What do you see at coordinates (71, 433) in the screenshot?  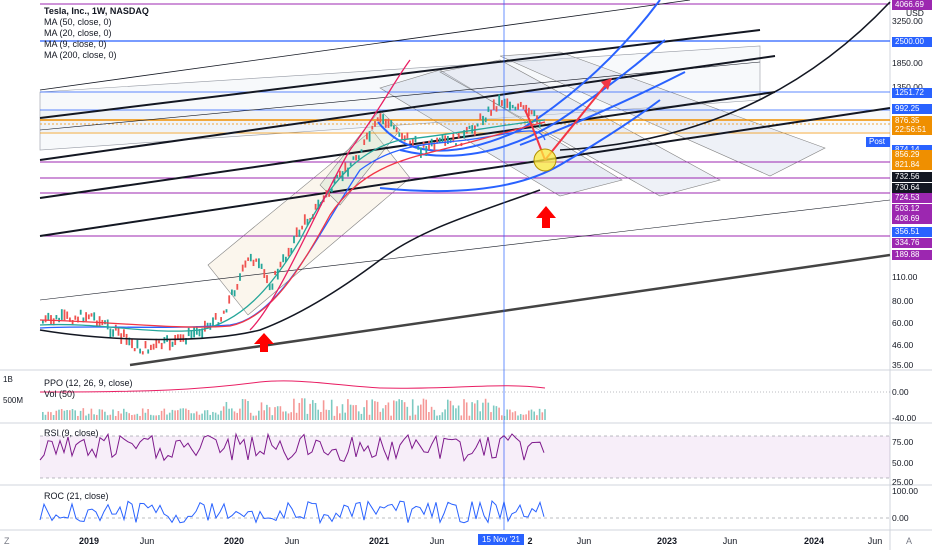 I see `rsi-title: RSI (9, close)` at bounding box center [71, 433].